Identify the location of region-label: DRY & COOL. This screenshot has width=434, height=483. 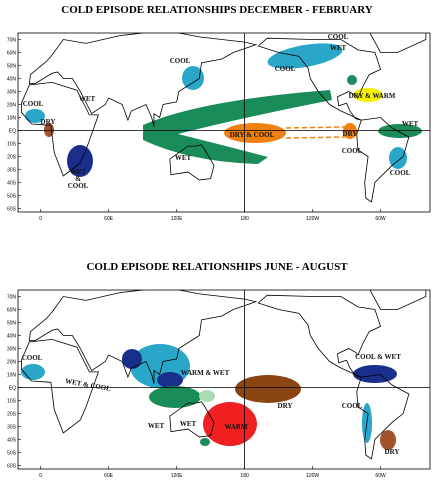
(252, 135).